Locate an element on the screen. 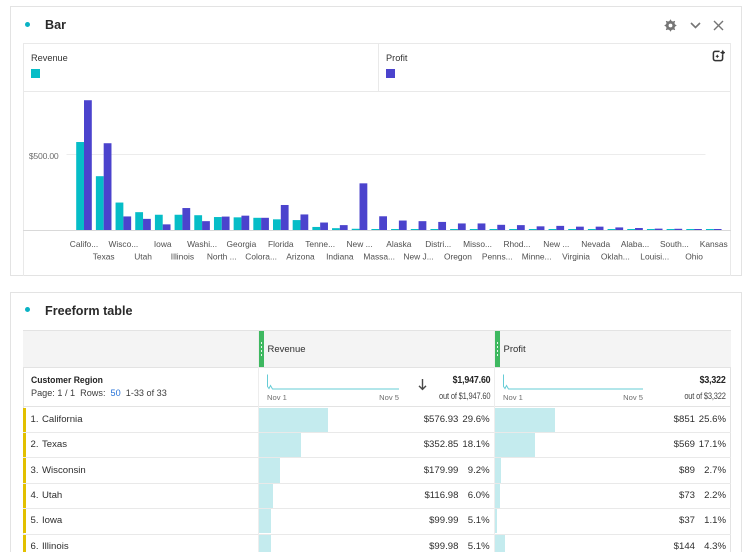  svg-text: Nevada is located at coordinates (595, 244).